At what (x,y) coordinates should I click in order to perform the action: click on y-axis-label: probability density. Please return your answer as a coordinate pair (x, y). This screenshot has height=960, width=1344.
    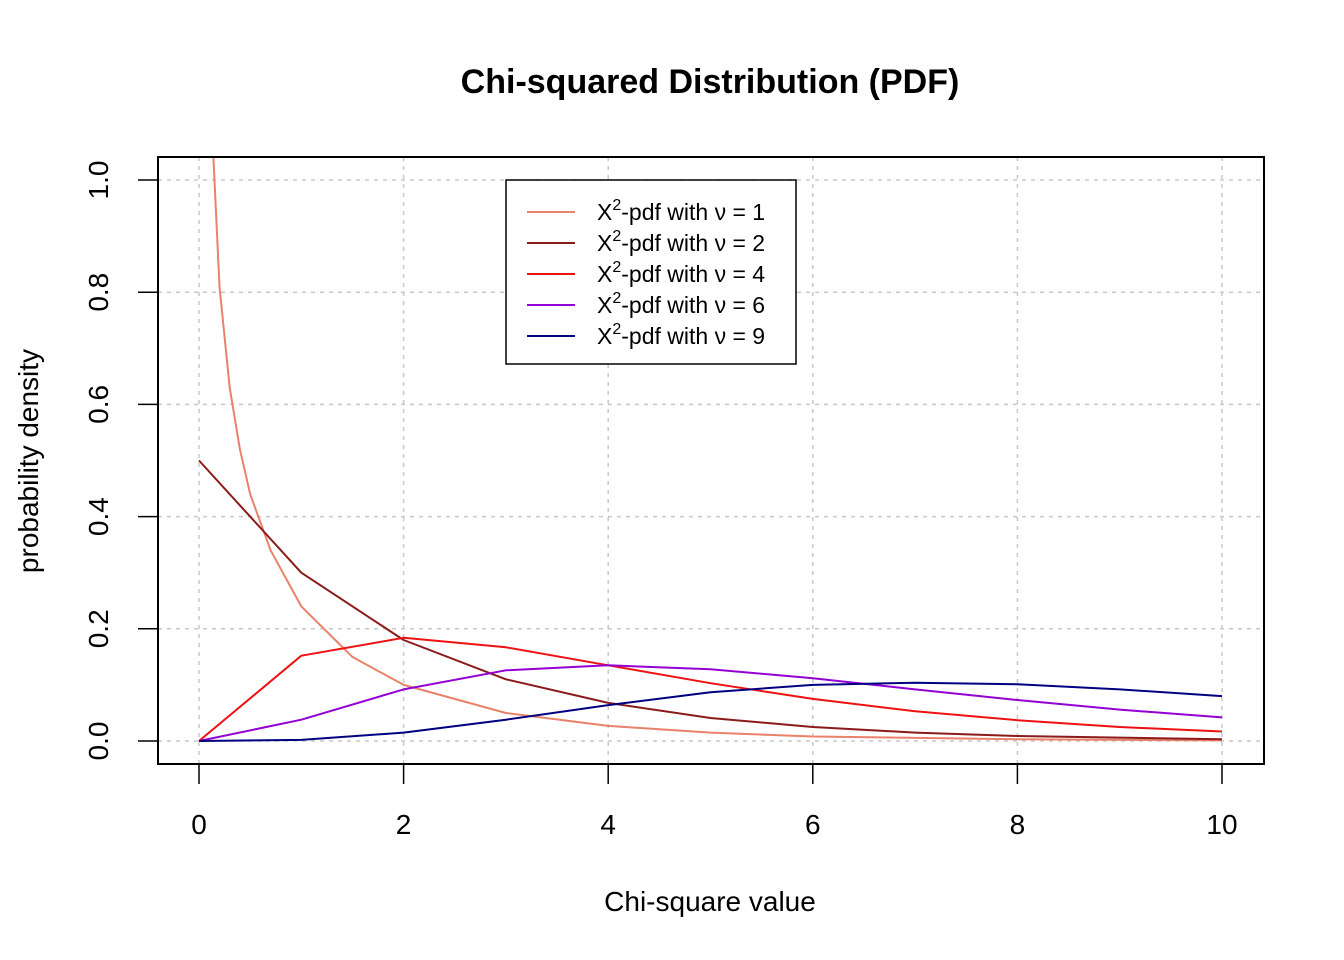
    Looking at the image, I should click on (28, 461).